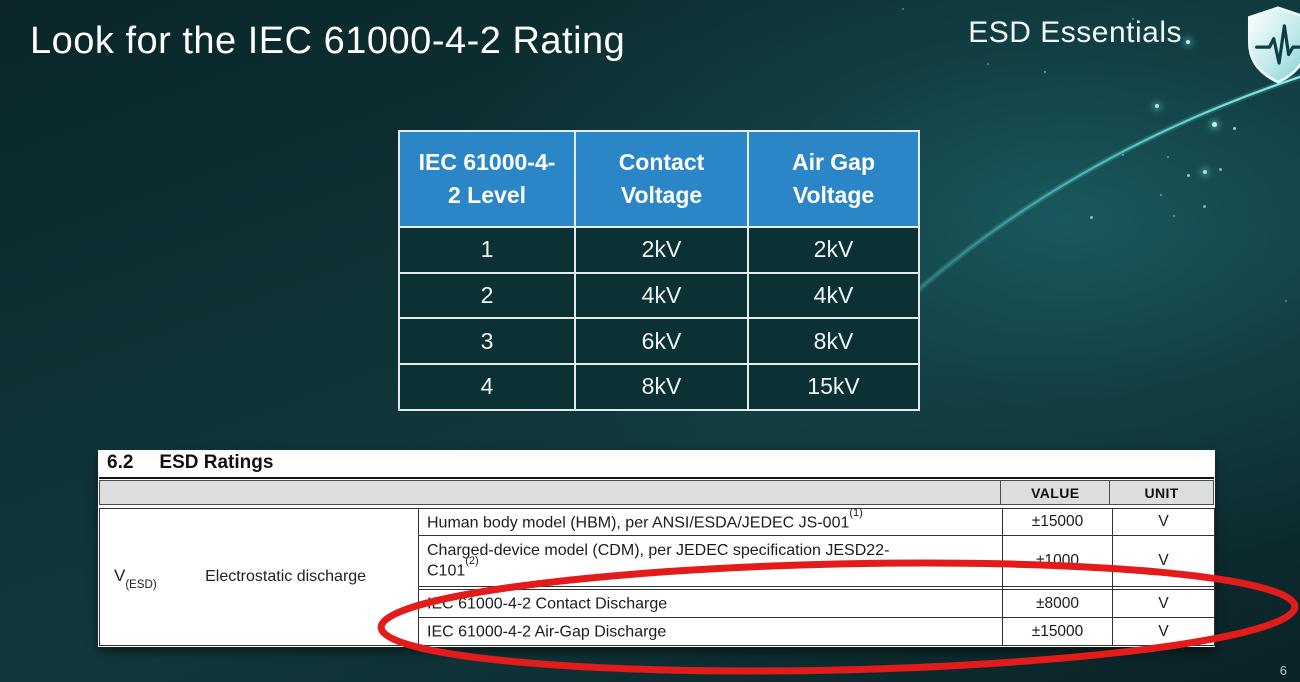 This screenshot has height=682, width=1300. I want to click on page-number: 6, so click(1283, 670).